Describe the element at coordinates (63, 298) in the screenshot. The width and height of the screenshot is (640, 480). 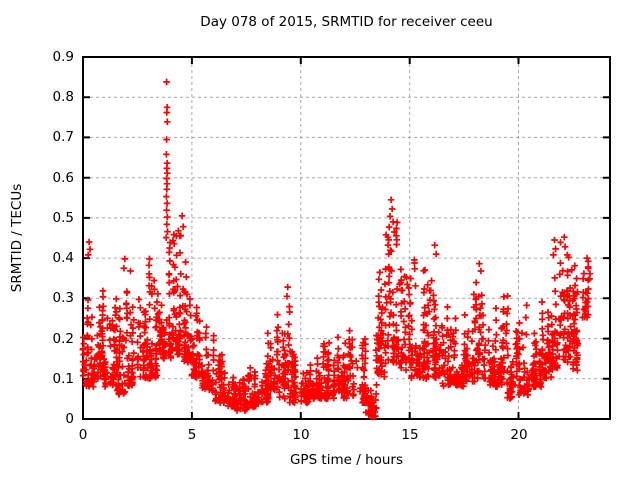
I see `y-tick-label: 0.3` at that location.